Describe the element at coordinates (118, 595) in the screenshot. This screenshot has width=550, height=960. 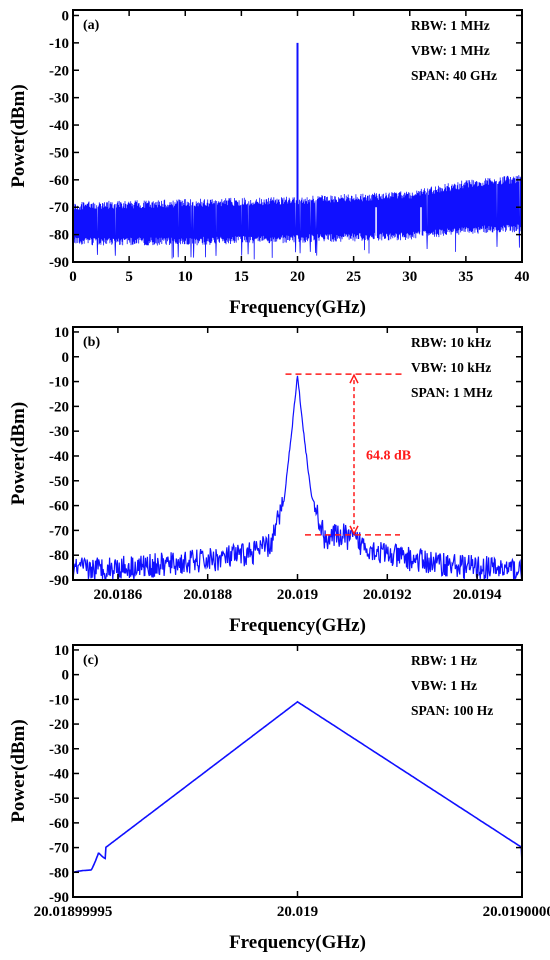
I see `x-tick-label: 20.0186` at that location.